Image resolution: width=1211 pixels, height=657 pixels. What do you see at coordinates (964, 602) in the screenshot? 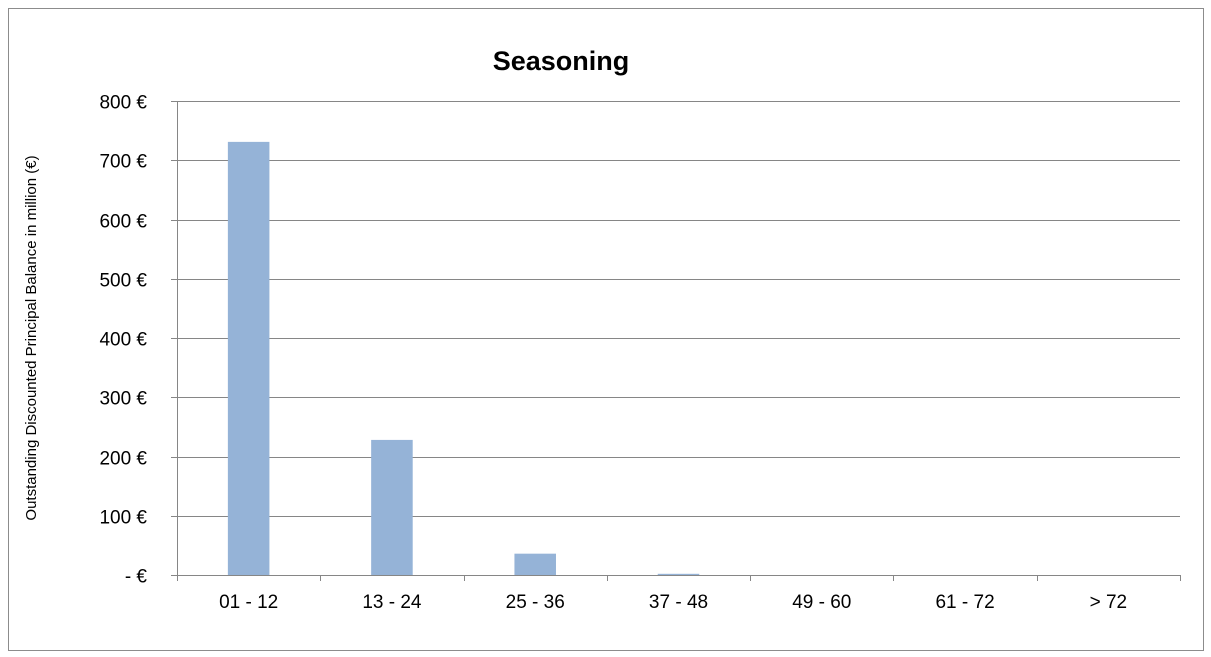
I see `x-tick-label: 61 - 72` at bounding box center [964, 602].